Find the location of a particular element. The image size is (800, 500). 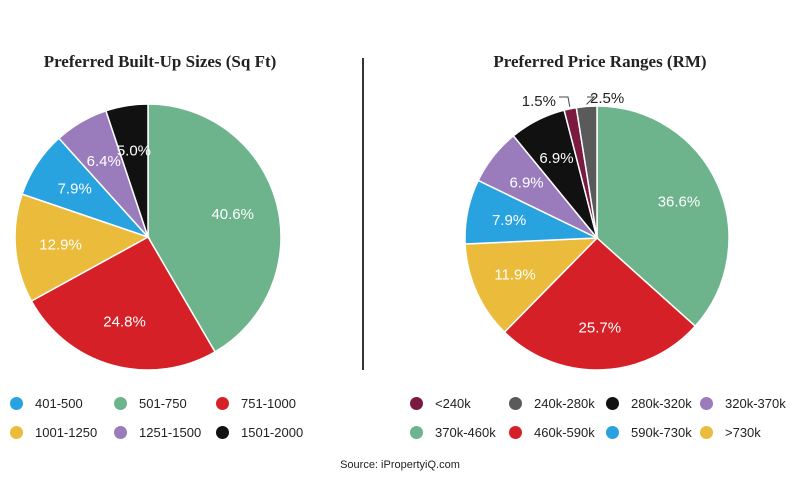

right-chart-title: Preferred Price Ranges (RM) is located at coordinates (600, 61).